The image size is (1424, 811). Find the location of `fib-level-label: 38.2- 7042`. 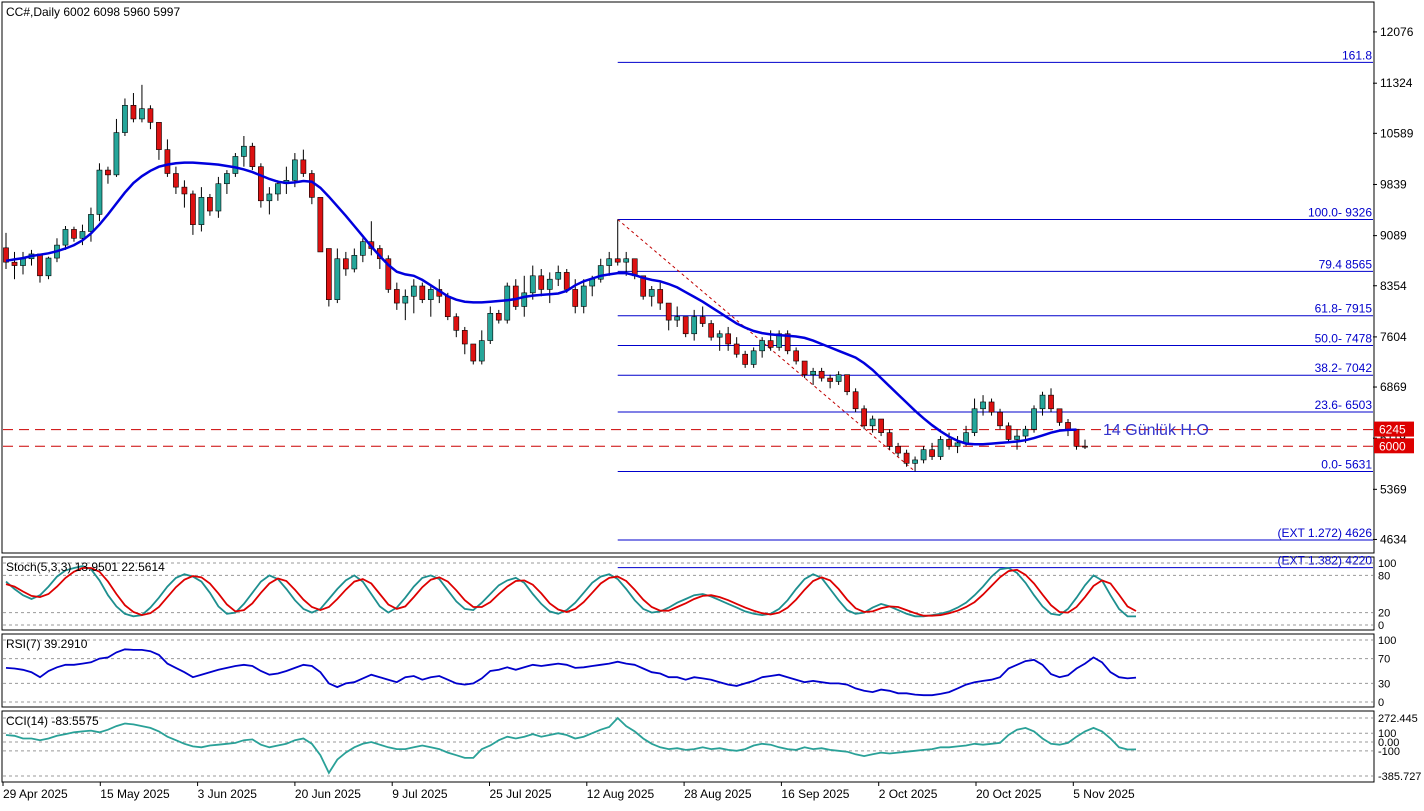

fib-level-label: 38.2- 7042 is located at coordinates (1344, 368).